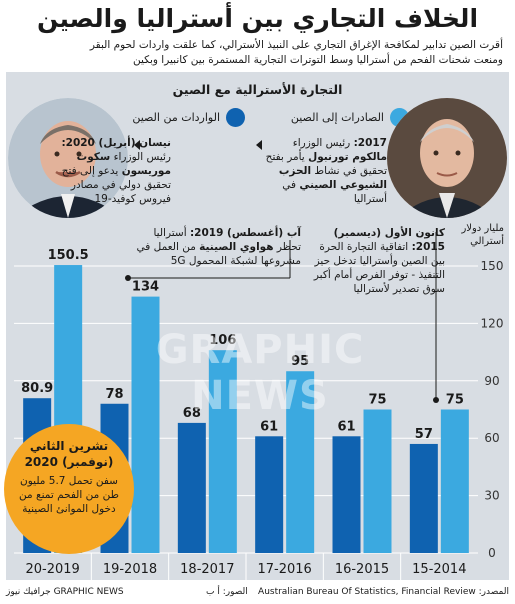 The height and width of the screenshot is (604, 515). Describe the element at coordinates (123, 164) in the screenshot. I see `annotation-april-2020-name: سكوت موريسون` at that location.